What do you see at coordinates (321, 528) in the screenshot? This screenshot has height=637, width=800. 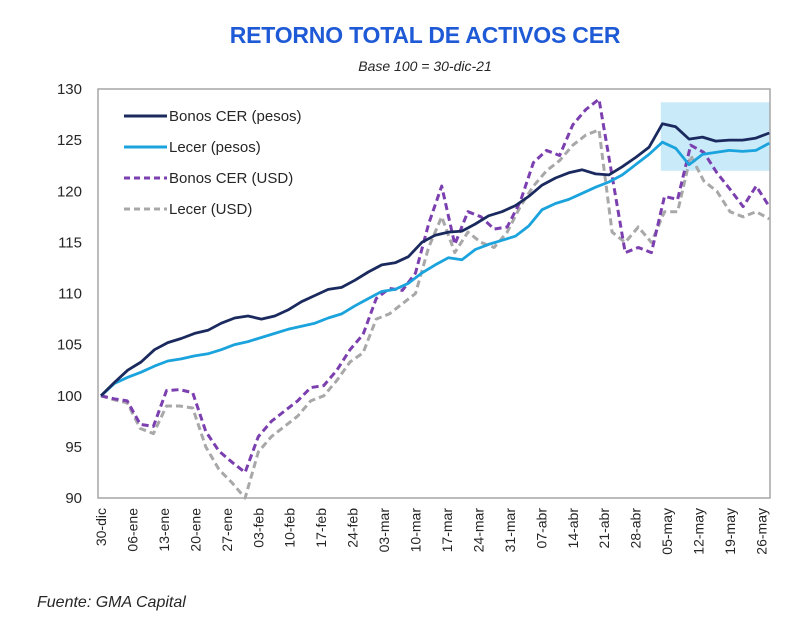 I see `x-tick-label: 17-feb` at bounding box center [321, 528].